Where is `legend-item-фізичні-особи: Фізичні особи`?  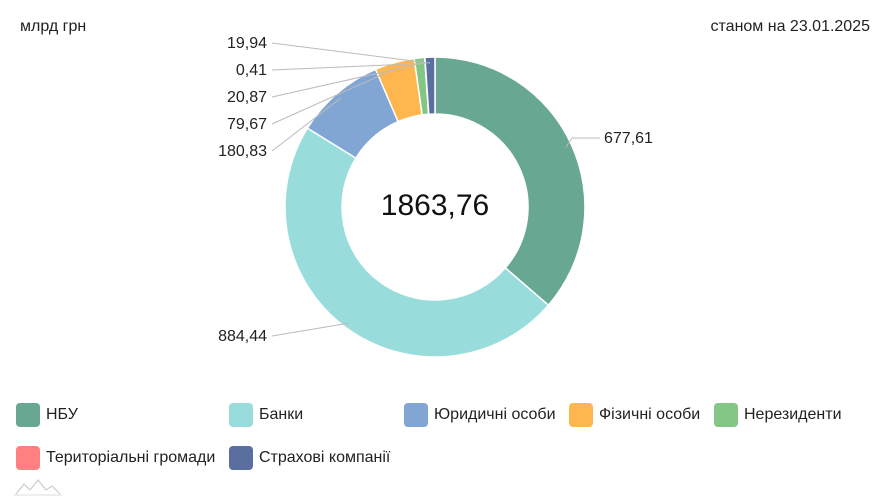
legend-item-фізичні-особи: Фізичні особи is located at coordinates (634, 415).